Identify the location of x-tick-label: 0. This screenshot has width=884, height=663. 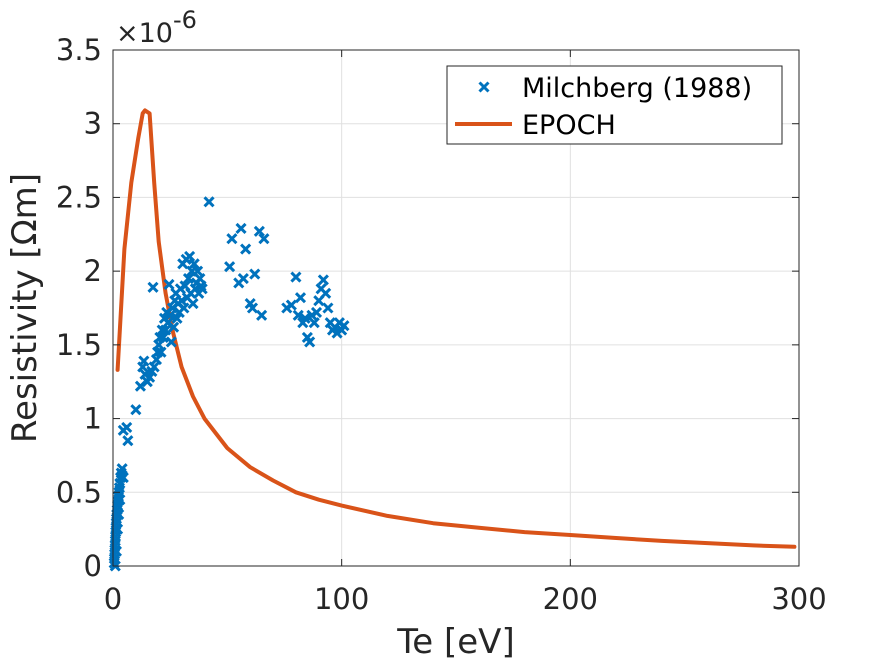
(113, 599).